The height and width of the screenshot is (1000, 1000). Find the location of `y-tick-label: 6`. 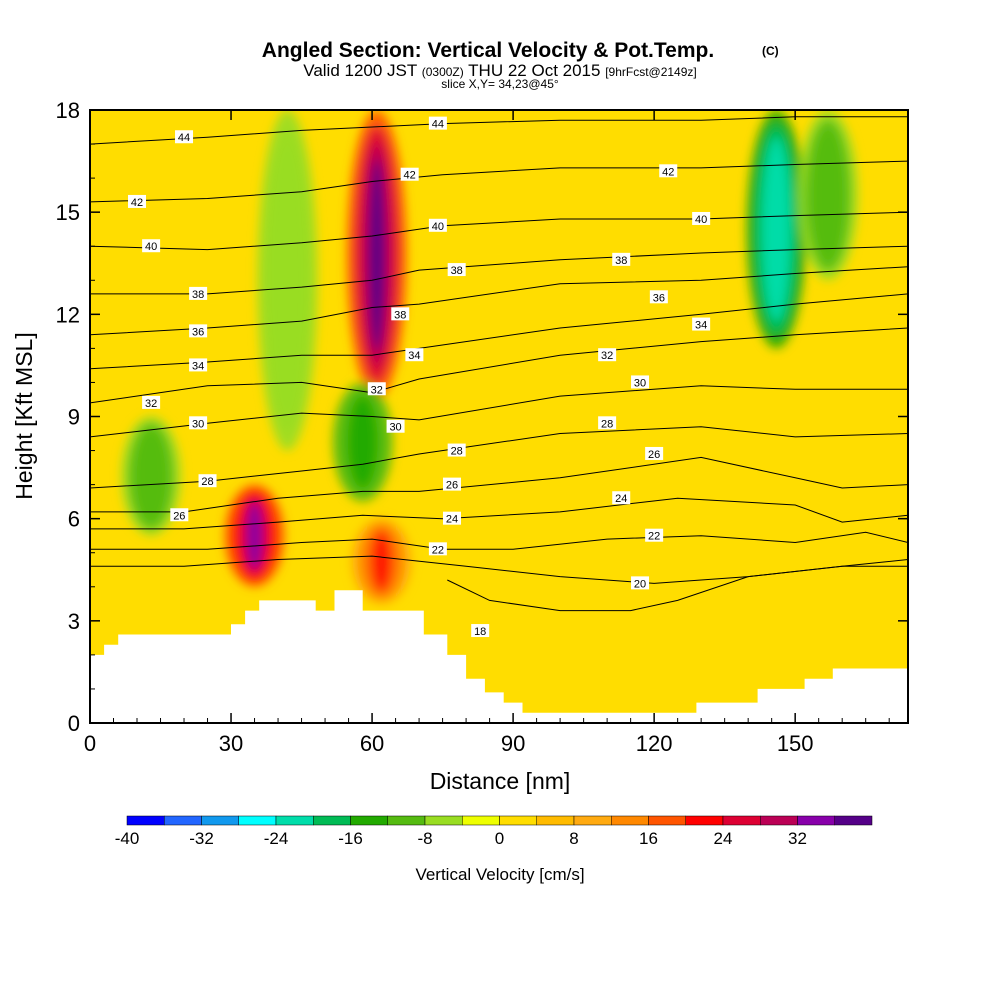

y-tick-label: 6 is located at coordinates (74, 519).